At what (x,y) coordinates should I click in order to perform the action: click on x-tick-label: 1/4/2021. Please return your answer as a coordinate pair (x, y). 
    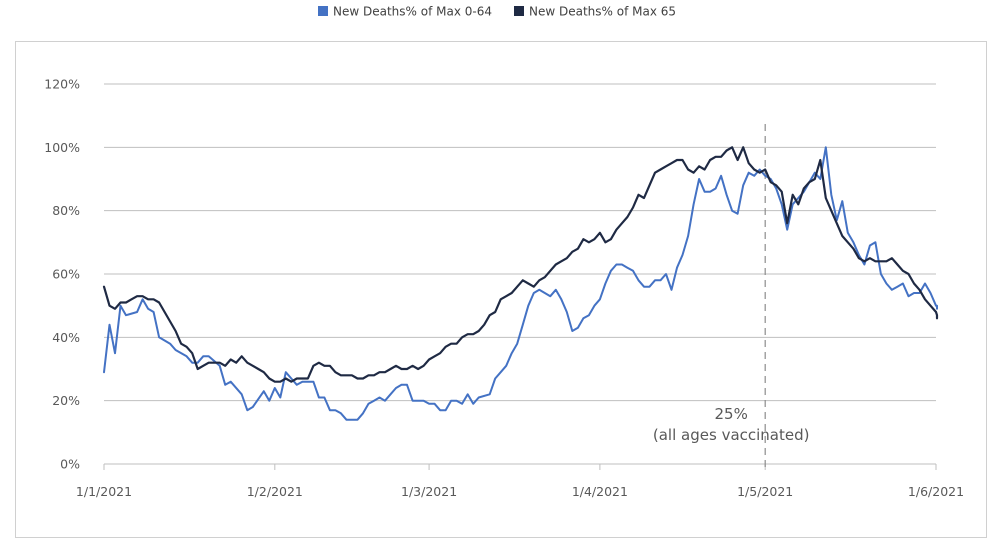
    Looking at the image, I should click on (600, 491).